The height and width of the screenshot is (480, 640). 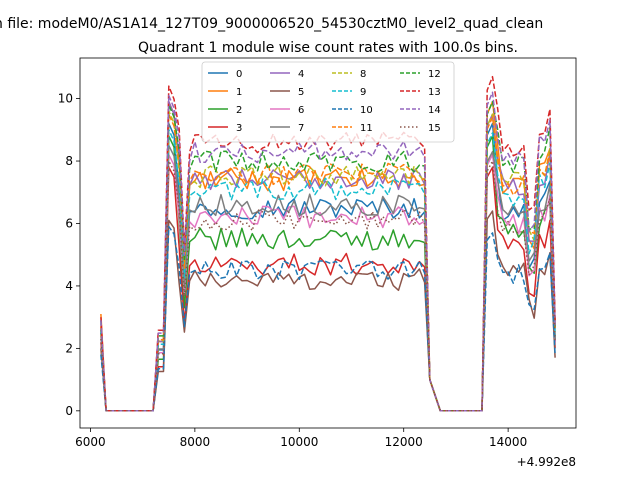 What do you see at coordinates (239, 110) in the screenshot?
I see `legend-label-2: 2` at bounding box center [239, 110].